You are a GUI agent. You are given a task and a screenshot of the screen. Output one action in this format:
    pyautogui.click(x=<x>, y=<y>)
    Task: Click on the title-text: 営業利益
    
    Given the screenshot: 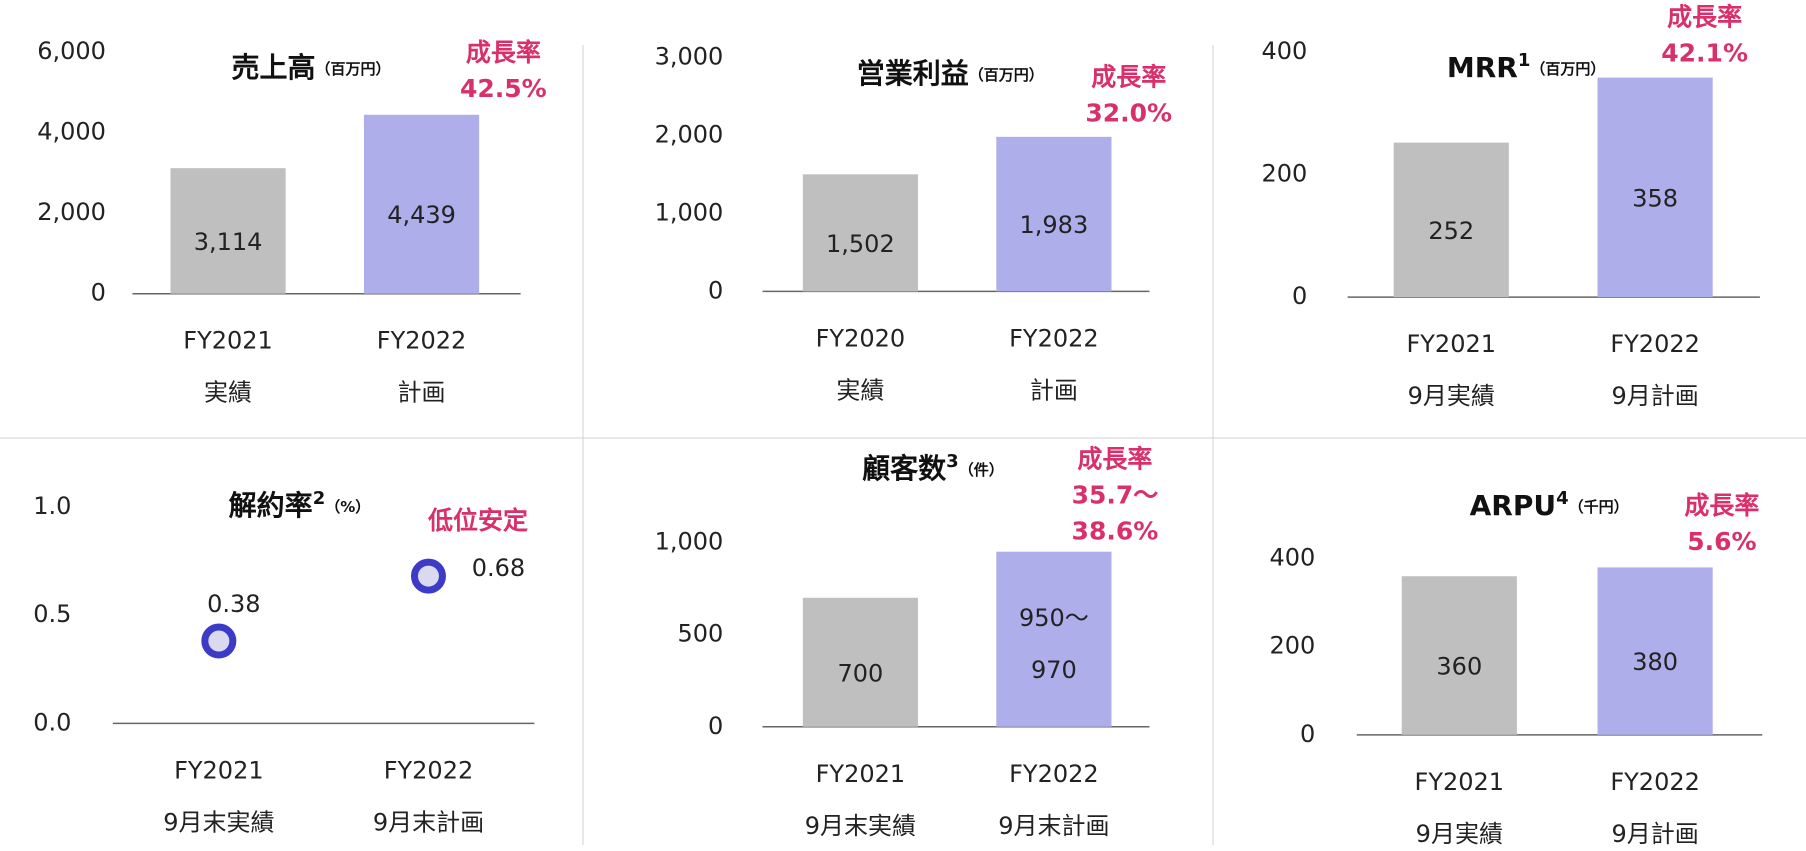 What is the action you would take?
    pyautogui.click(x=913, y=73)
    